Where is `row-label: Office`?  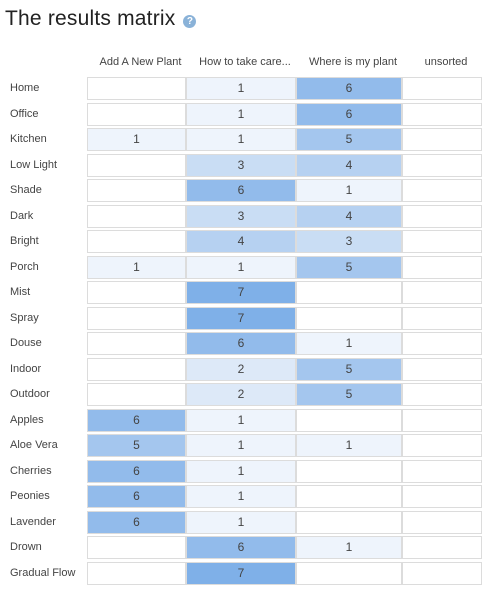 row-label: Office is located at coordinates (24, 113).